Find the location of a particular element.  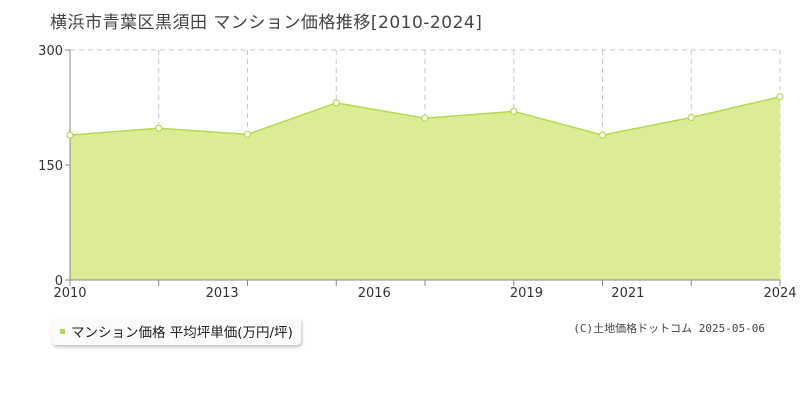

y-tick-label: 150 is located at coordinates (50, 166).